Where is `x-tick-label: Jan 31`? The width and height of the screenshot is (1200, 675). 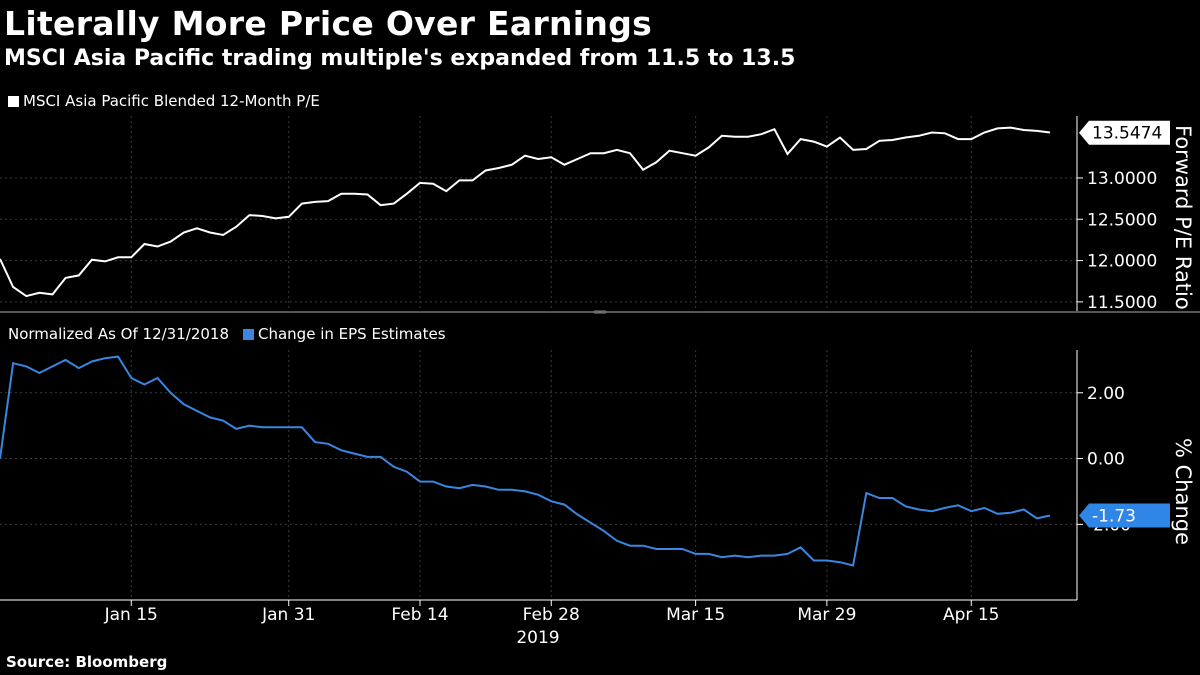
x-tick-label: Jan 31 is located at coordinates (288, 615).